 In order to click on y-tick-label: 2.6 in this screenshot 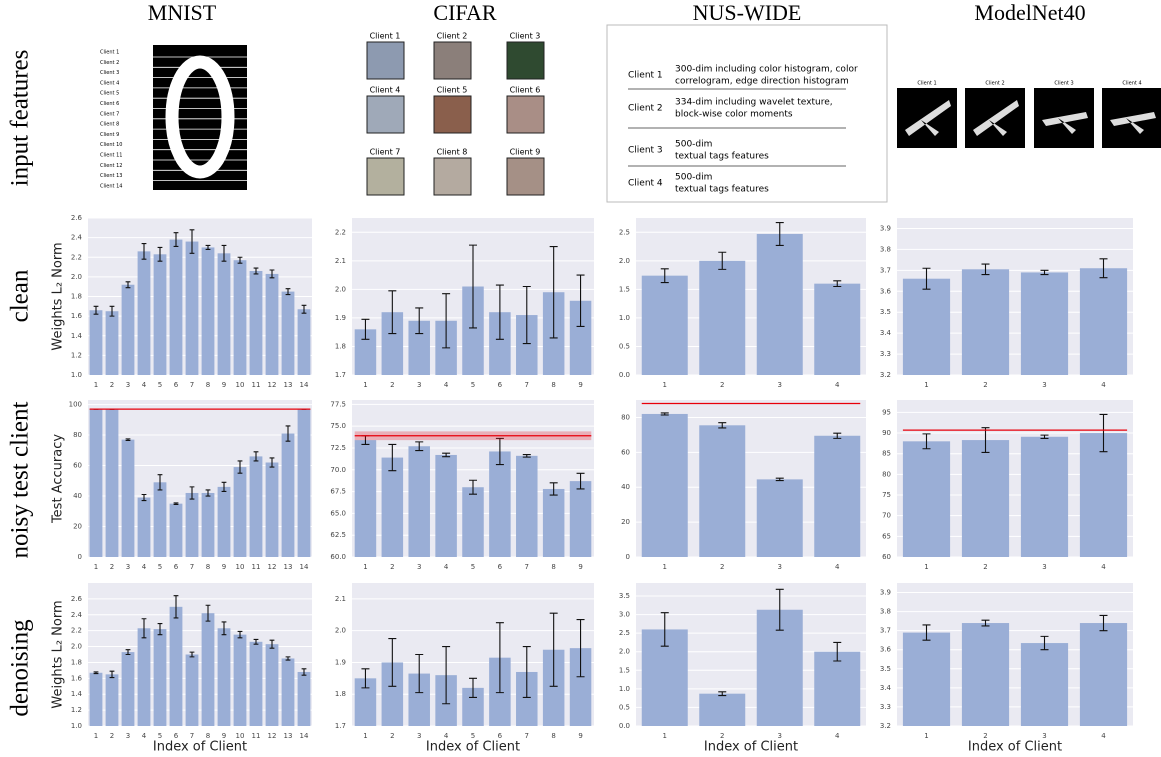, I will do `click(77, 599)`.